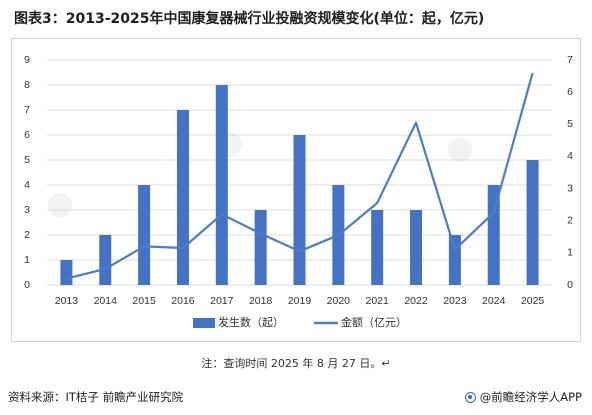  Describe the element at coordinates (27, 110) in the screenshot. I see `y-left-tick-label: 7` at that location.